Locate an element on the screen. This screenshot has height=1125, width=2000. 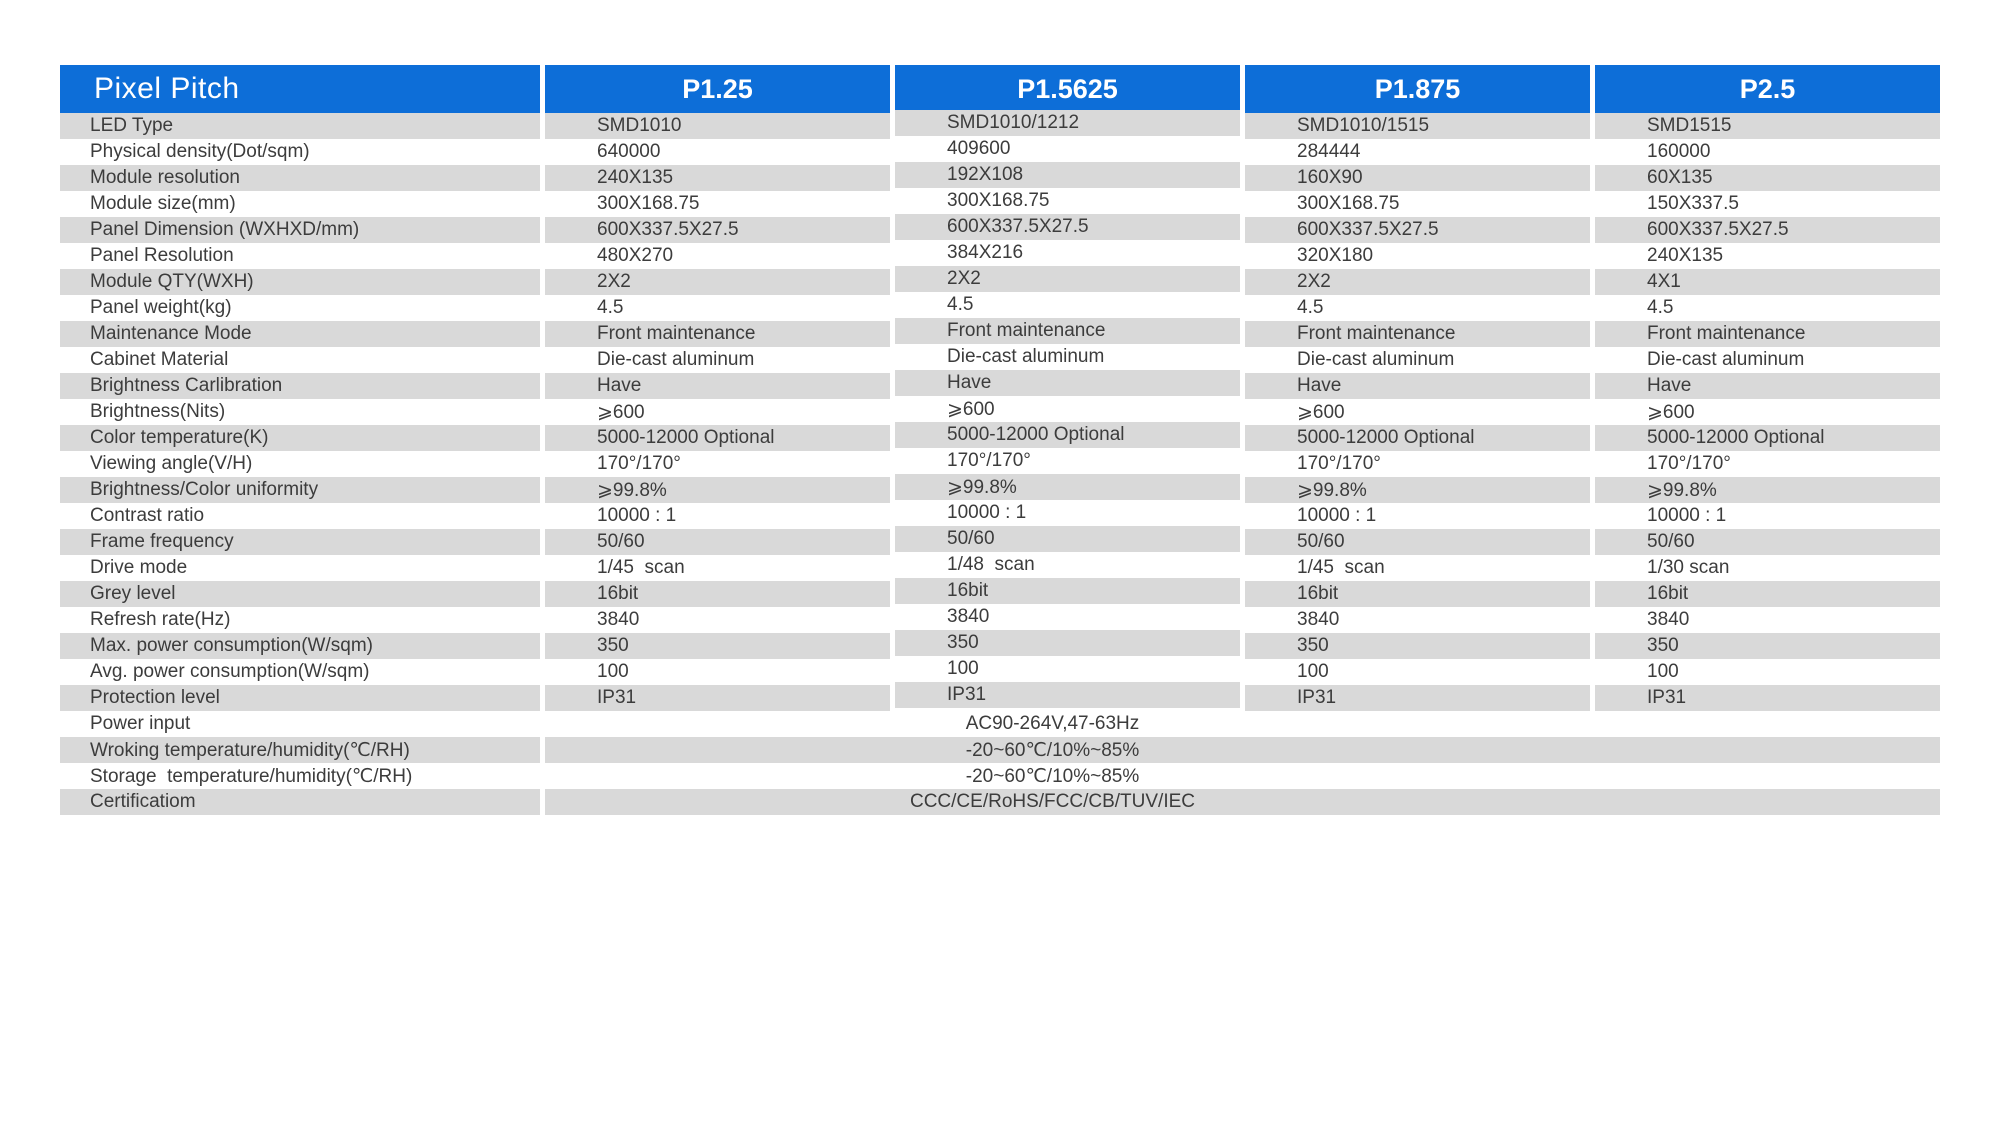
cell-value-merged: AC90-264V,47-63Hz is located at coordinates (1242, 724).